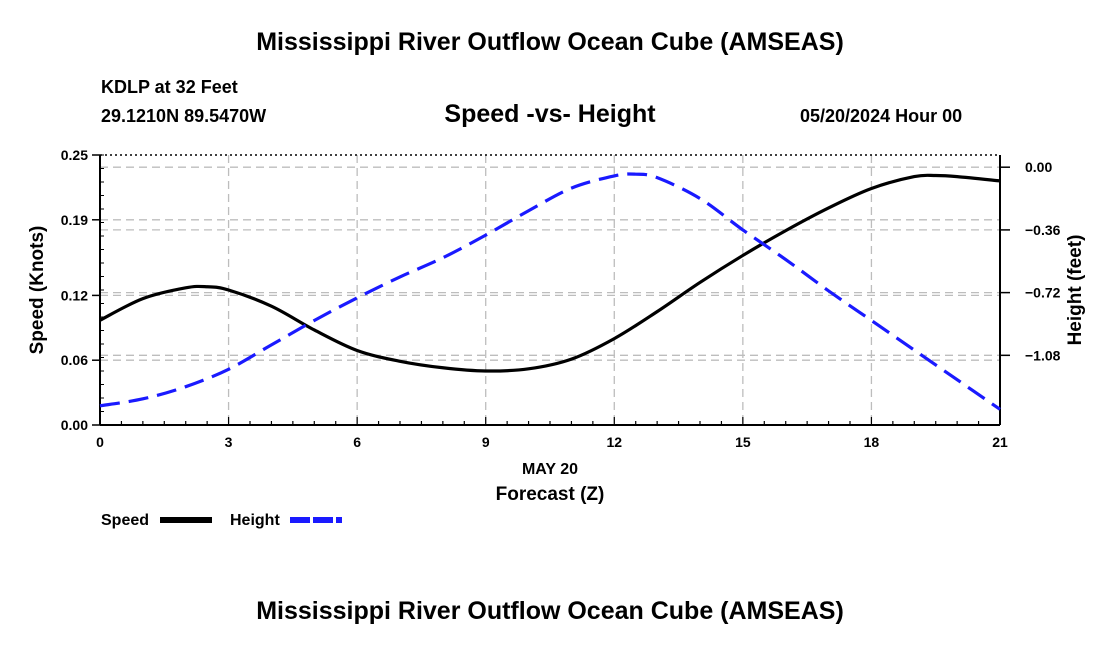 This screenshot has height=650, width=1100. I want to click on y-axis-left-label: Speed (Knots), so click(37, 290).